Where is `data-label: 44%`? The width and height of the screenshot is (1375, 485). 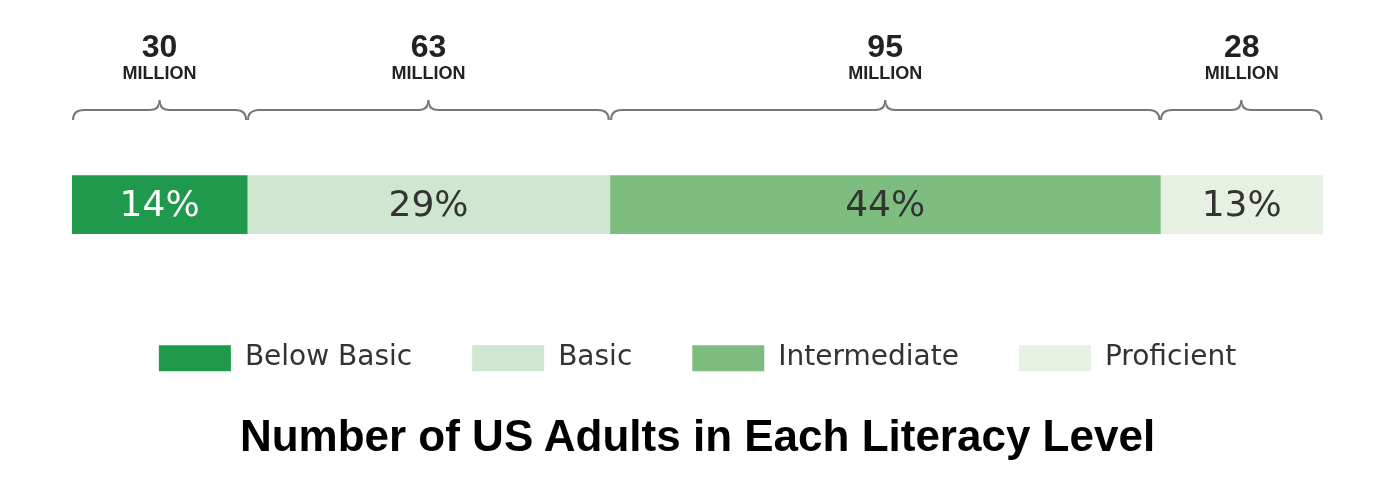
data-label: 44% is located at coordinates (885, 203).